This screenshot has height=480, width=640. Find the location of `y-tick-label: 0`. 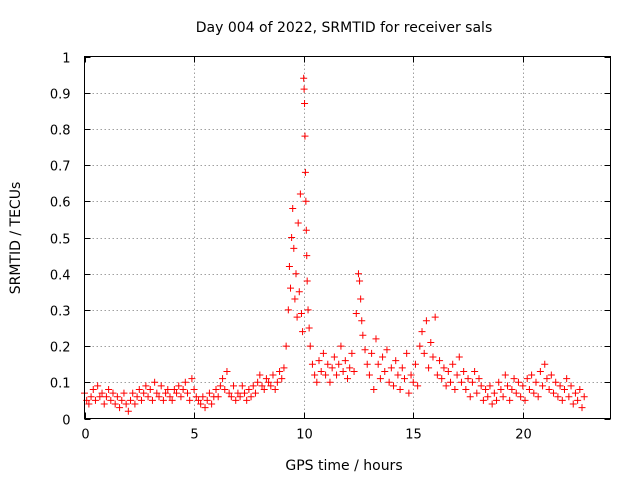

y-tick-label: 0 is located at coordinates (66, 421).